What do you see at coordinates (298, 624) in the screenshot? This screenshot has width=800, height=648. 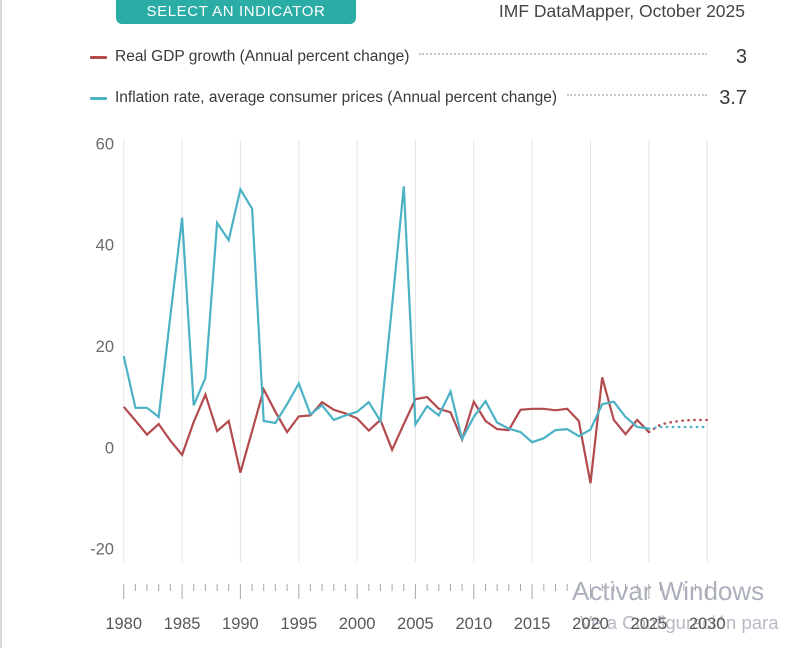 I see `svg-text: 1995` at bounding box center [298, 624].